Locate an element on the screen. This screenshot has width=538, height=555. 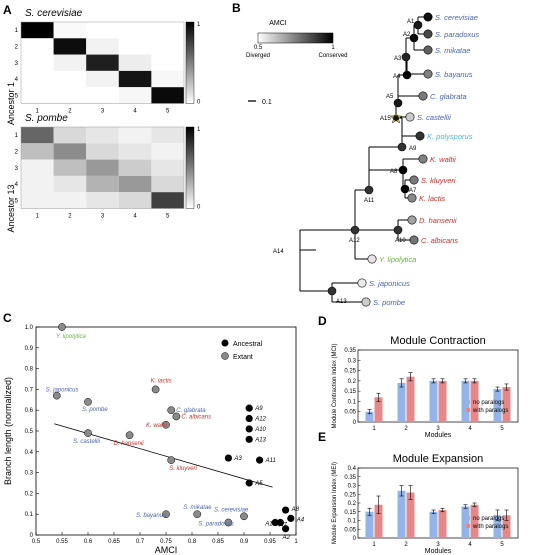
panel-d-label: D is located at coordinates (322, 321).